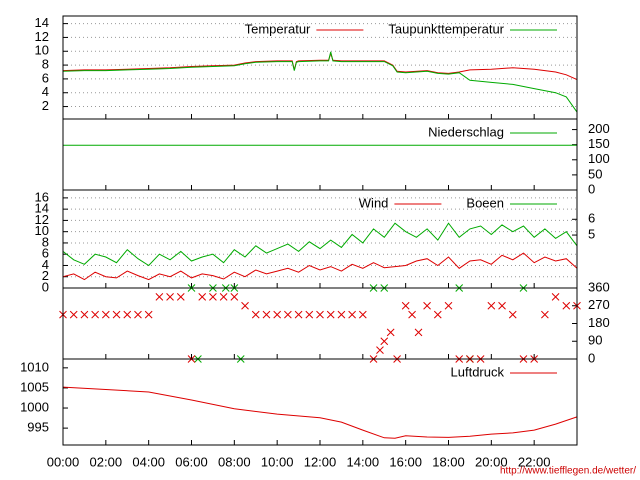 Image resolution: width=640 pixels, height=480 pixels. What do you see at coordinates (34, 406) in the screenshot?
I see `y-tick-label: 1000` at bounding box center [34, 406].